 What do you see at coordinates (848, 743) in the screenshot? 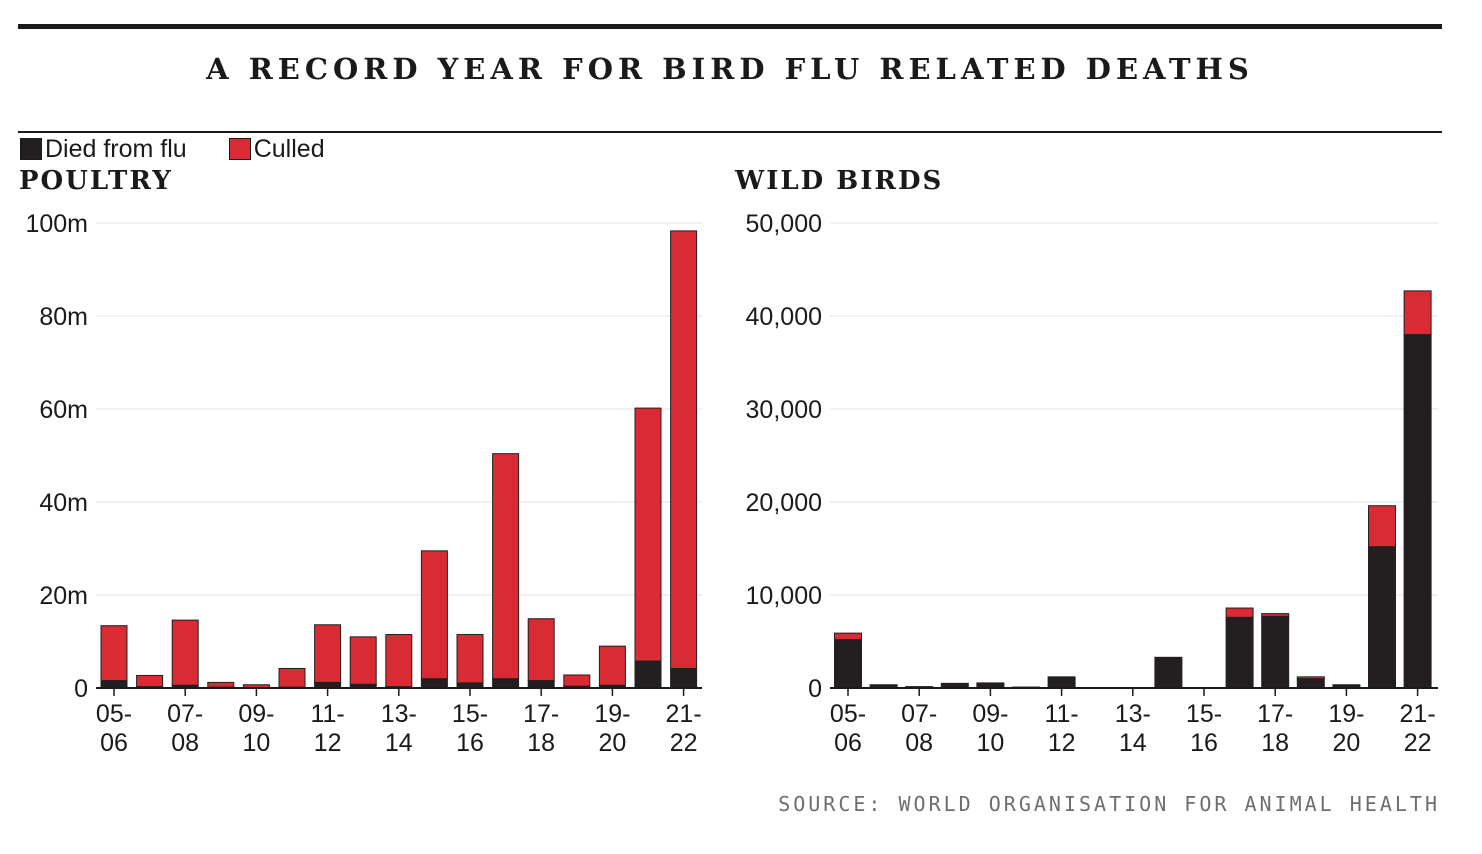
I see `wild-x-tick-label: 06` at bounding box center [848, 743].